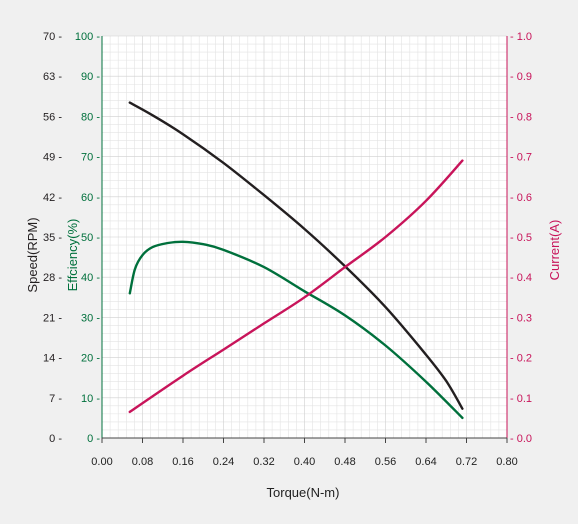  Describe the element at coordinates (90, 278) in the screenshot. I see `efficiency-tick-label: 40 -` at that location.